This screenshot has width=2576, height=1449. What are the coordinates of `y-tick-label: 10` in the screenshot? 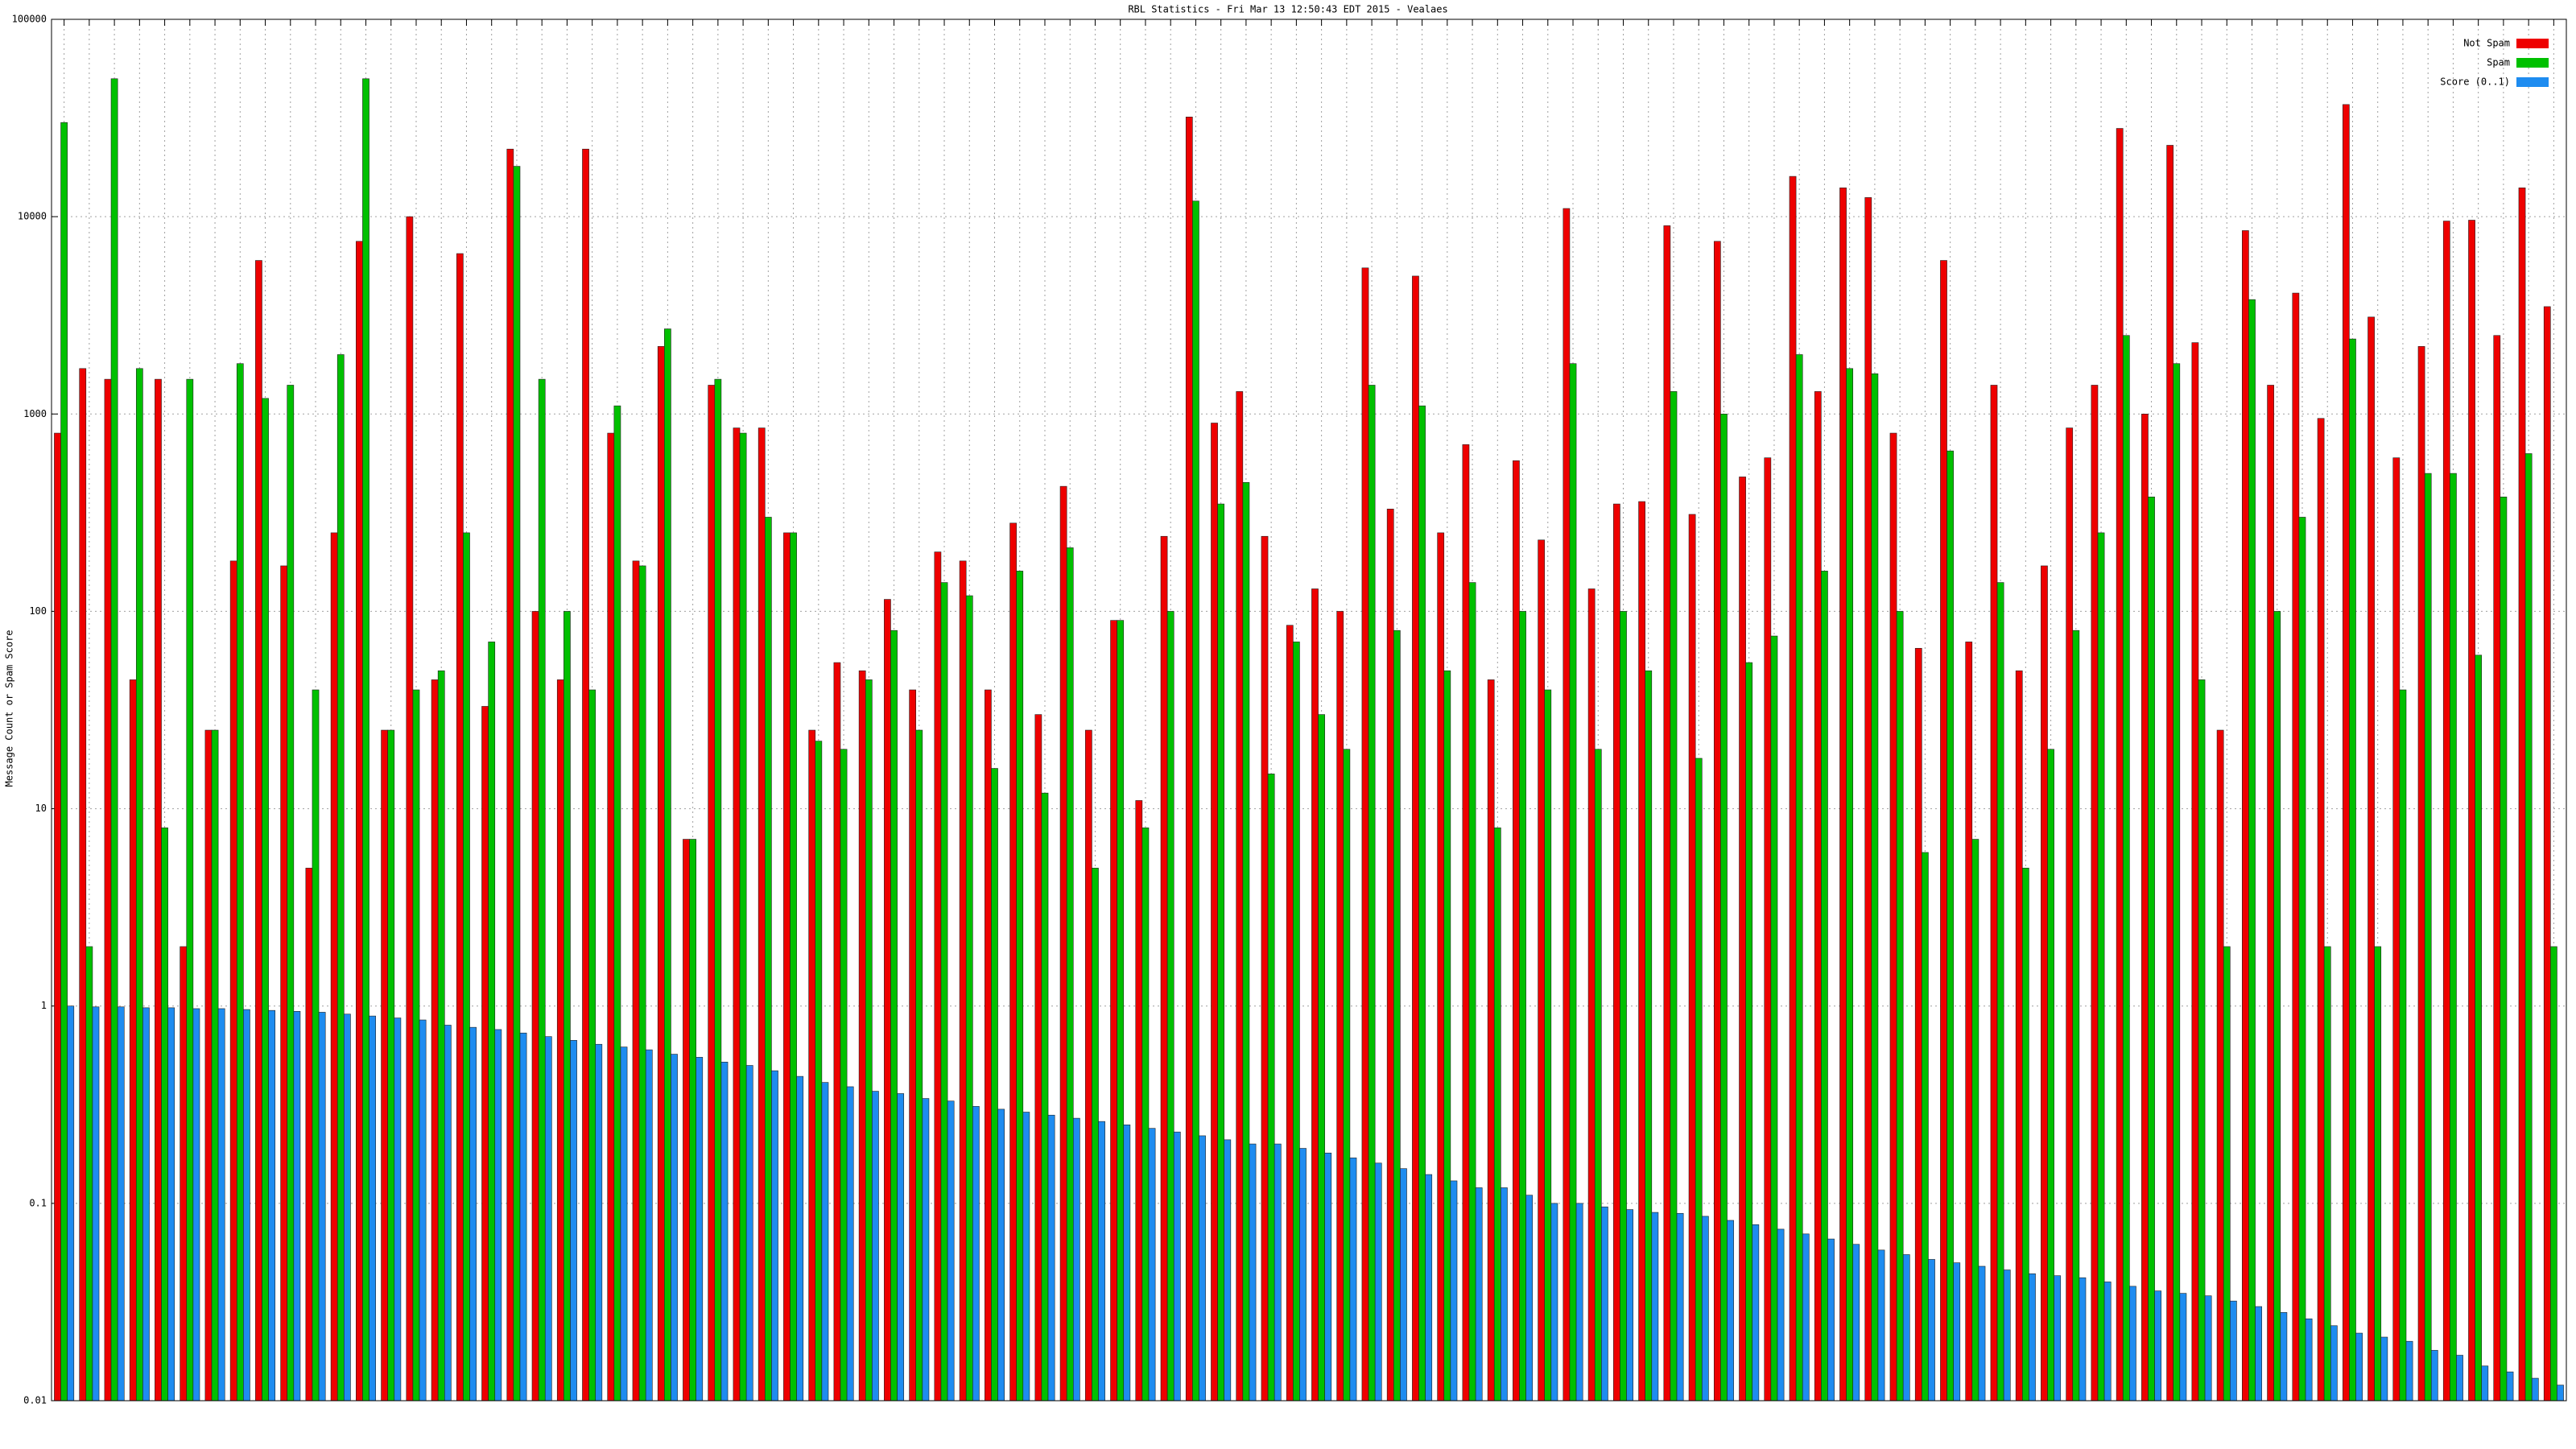 It's located at (41, 808).